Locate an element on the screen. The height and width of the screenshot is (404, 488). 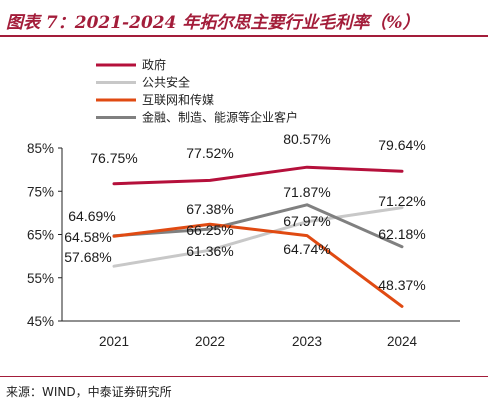
y-tick-label: 65% is located at coordinates (40, 235).